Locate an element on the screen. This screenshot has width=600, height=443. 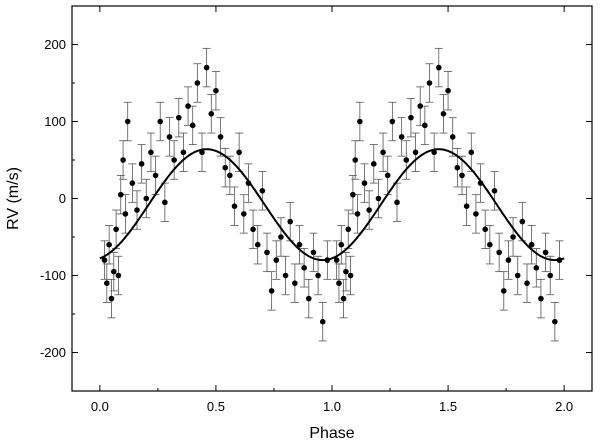
y-tick-label: 100 is located at coordinates (55, 121).